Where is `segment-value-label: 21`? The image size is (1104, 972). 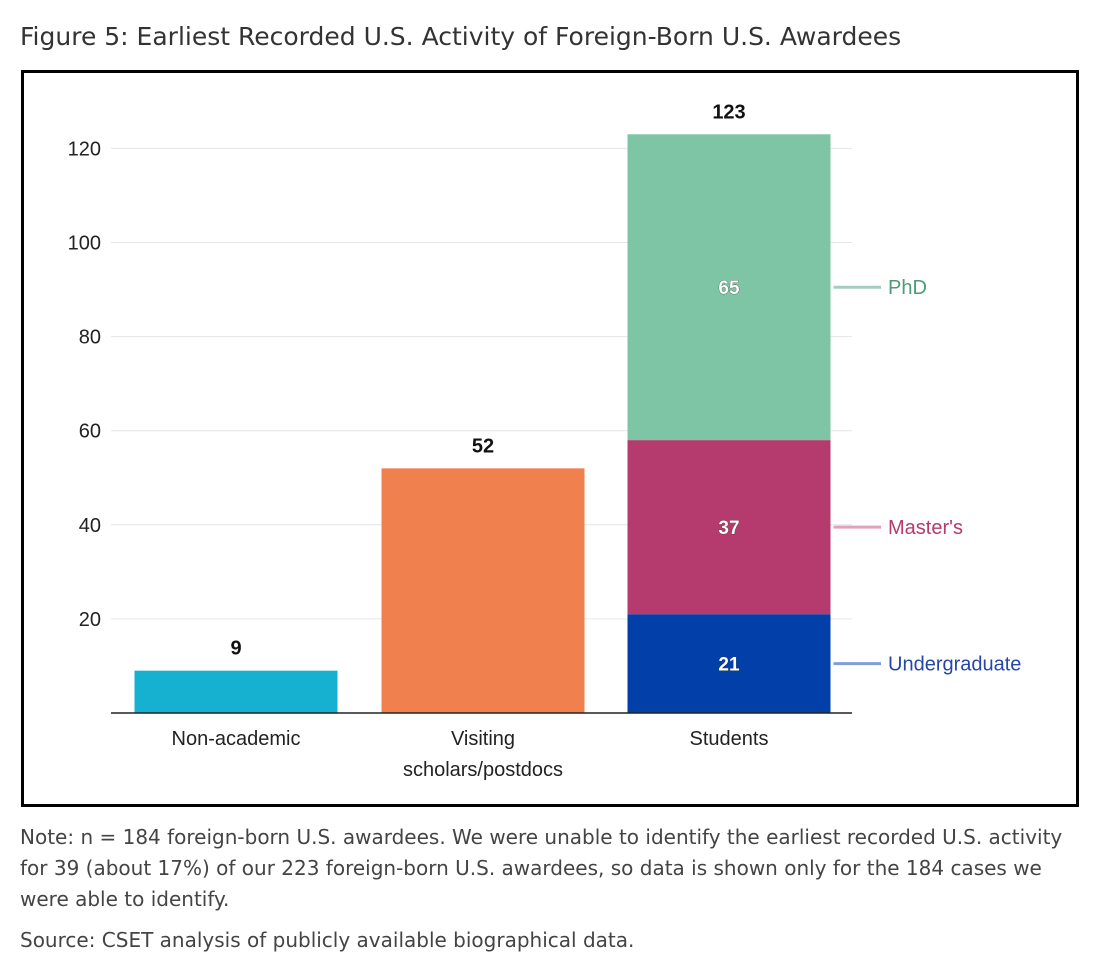
segment-value-label: 21 is located at coordinates (729, 665).